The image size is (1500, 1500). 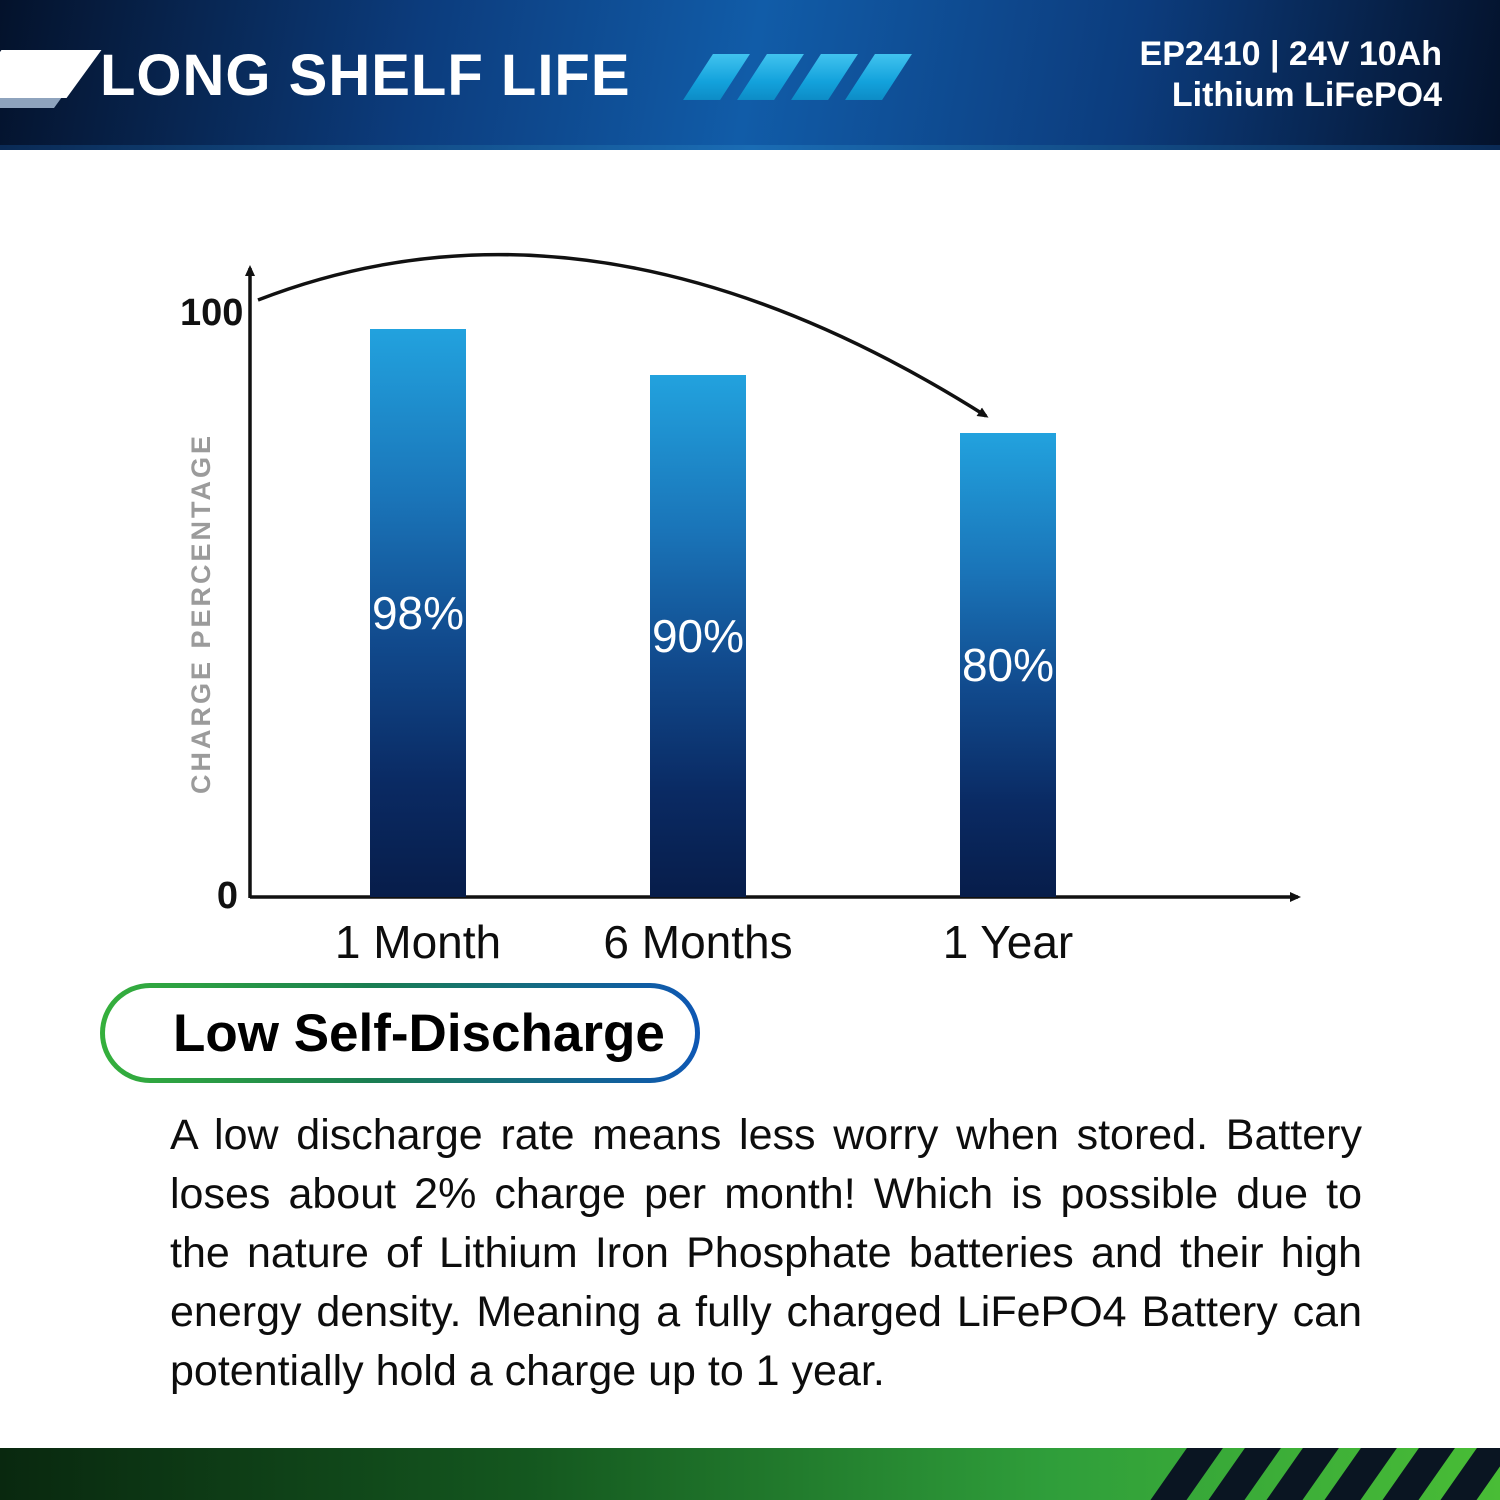 I want to click on header-slash-front, so click(x=51, y=74).